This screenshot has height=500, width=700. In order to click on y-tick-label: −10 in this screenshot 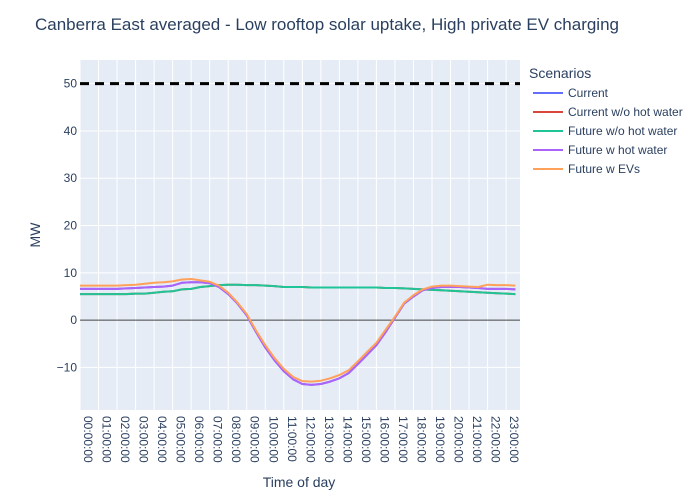, I will do `click(67, 367)`.